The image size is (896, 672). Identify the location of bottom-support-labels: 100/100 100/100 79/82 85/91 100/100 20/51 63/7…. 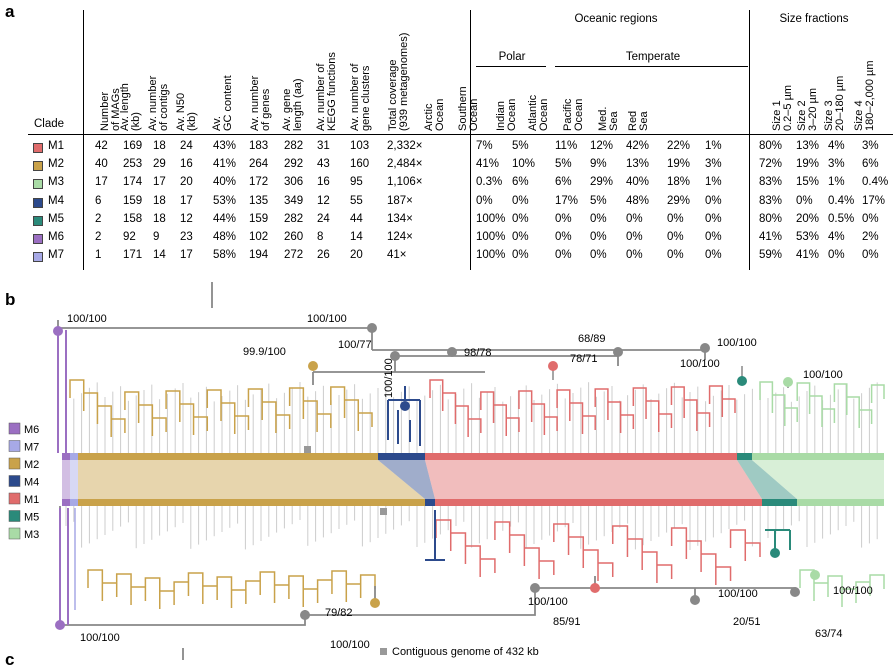
(464, 599).